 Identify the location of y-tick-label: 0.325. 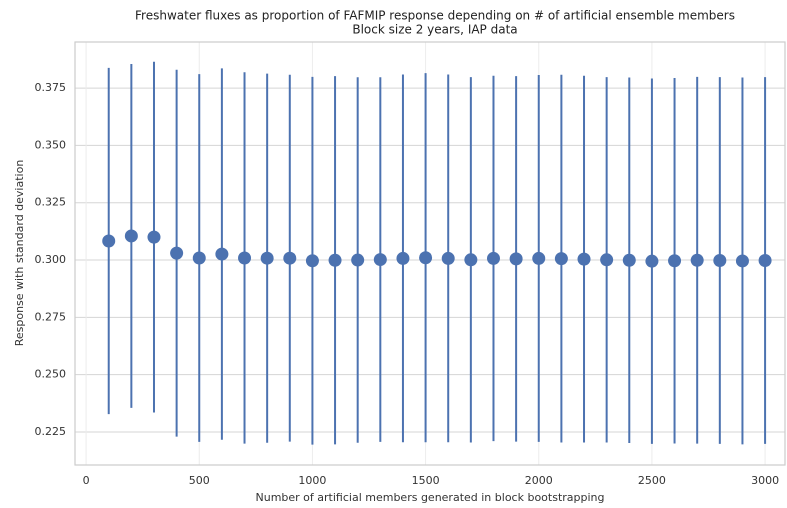
(51, 202).